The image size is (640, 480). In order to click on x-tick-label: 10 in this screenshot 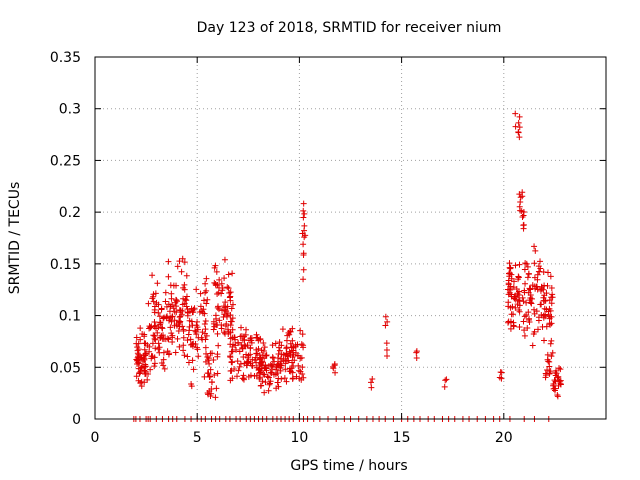, I will do `click(299, 438)`.